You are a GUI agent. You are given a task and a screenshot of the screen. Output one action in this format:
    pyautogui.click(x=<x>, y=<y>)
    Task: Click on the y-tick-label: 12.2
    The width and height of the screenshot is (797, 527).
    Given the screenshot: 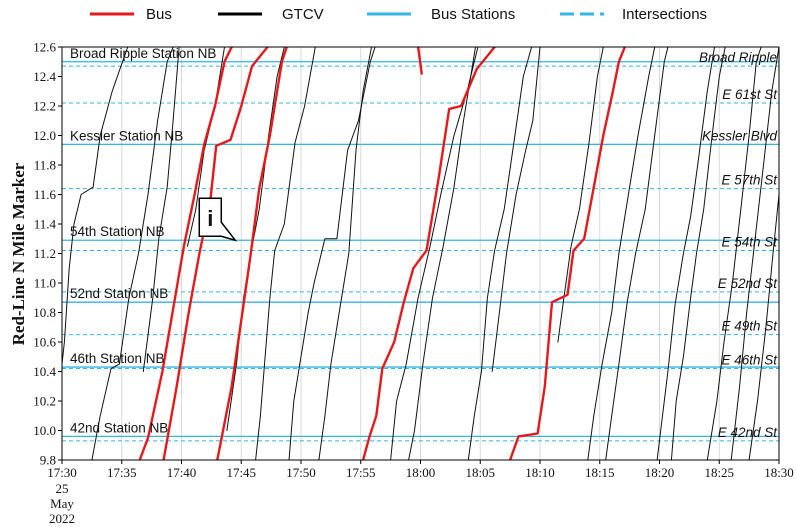 What is the action you would take?
    pyautogui.click(x=44, y=106)
    